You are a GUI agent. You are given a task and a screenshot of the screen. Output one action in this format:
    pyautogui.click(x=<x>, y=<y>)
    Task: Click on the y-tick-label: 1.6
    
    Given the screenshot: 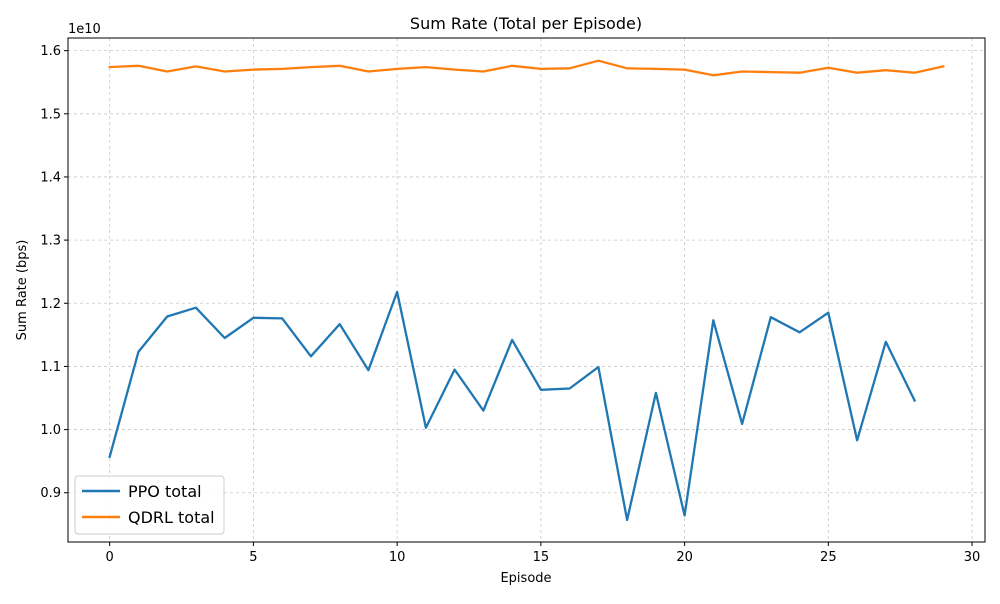 What is the action you would take?
    pyautogui.click(x=50, y=51)
    